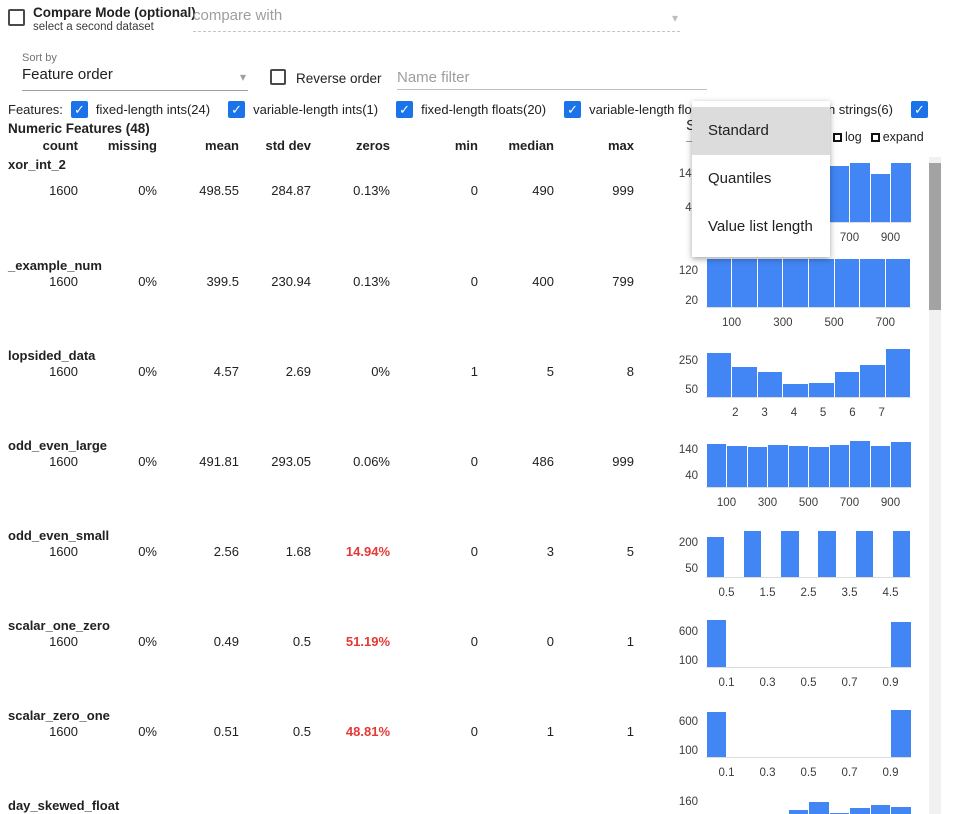 This screenshot has width=957, height=814. I want to click on y-axis-tick: 600, so click(688, 722).